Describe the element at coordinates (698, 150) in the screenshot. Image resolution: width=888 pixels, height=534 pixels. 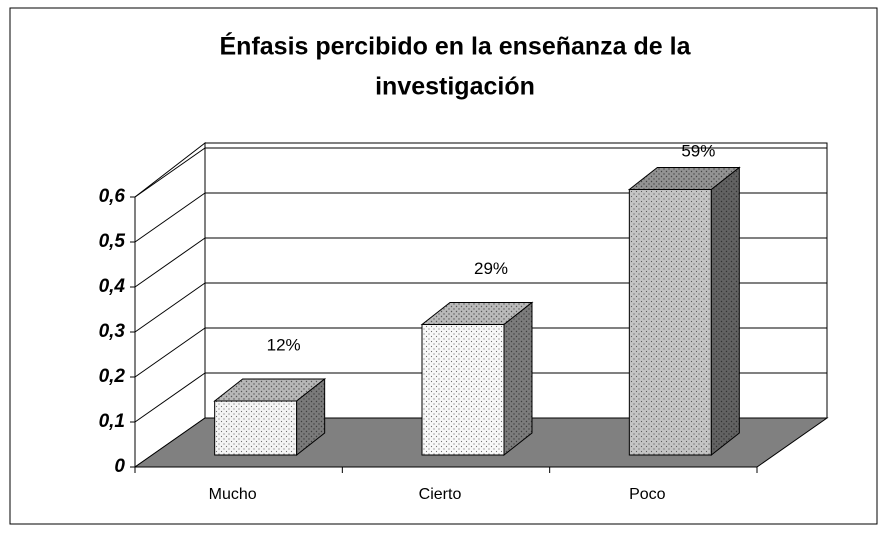
I see `value-label: 59%` at that location.